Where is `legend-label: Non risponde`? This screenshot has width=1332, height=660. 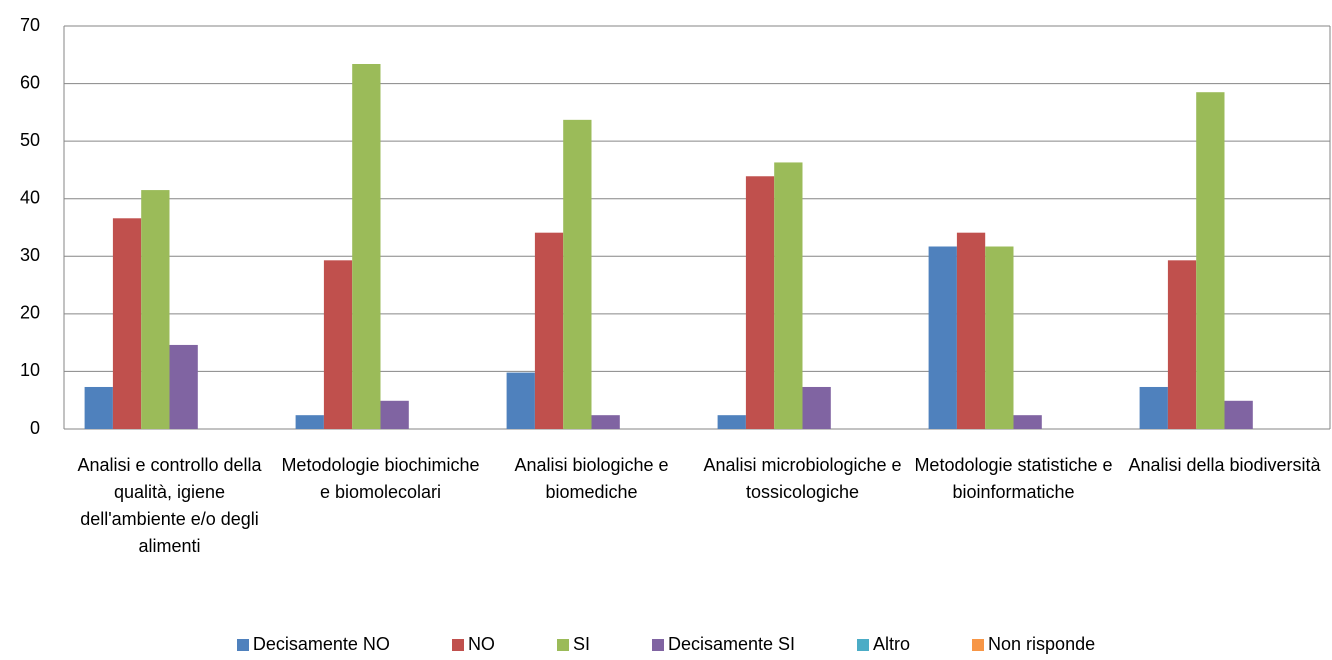 legend-label: Non risponde is located at coordinates (1042, 644).